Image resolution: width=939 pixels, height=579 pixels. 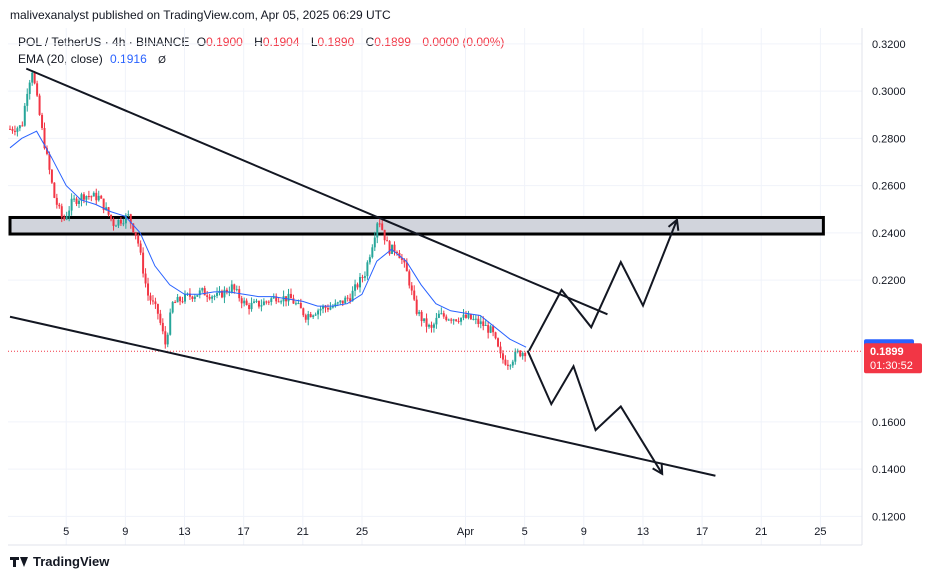 What do you see at coordinates (388, 42) in the screenshot?
I see `ohlc-close: C0.1899` at bounding box center [388, 42].